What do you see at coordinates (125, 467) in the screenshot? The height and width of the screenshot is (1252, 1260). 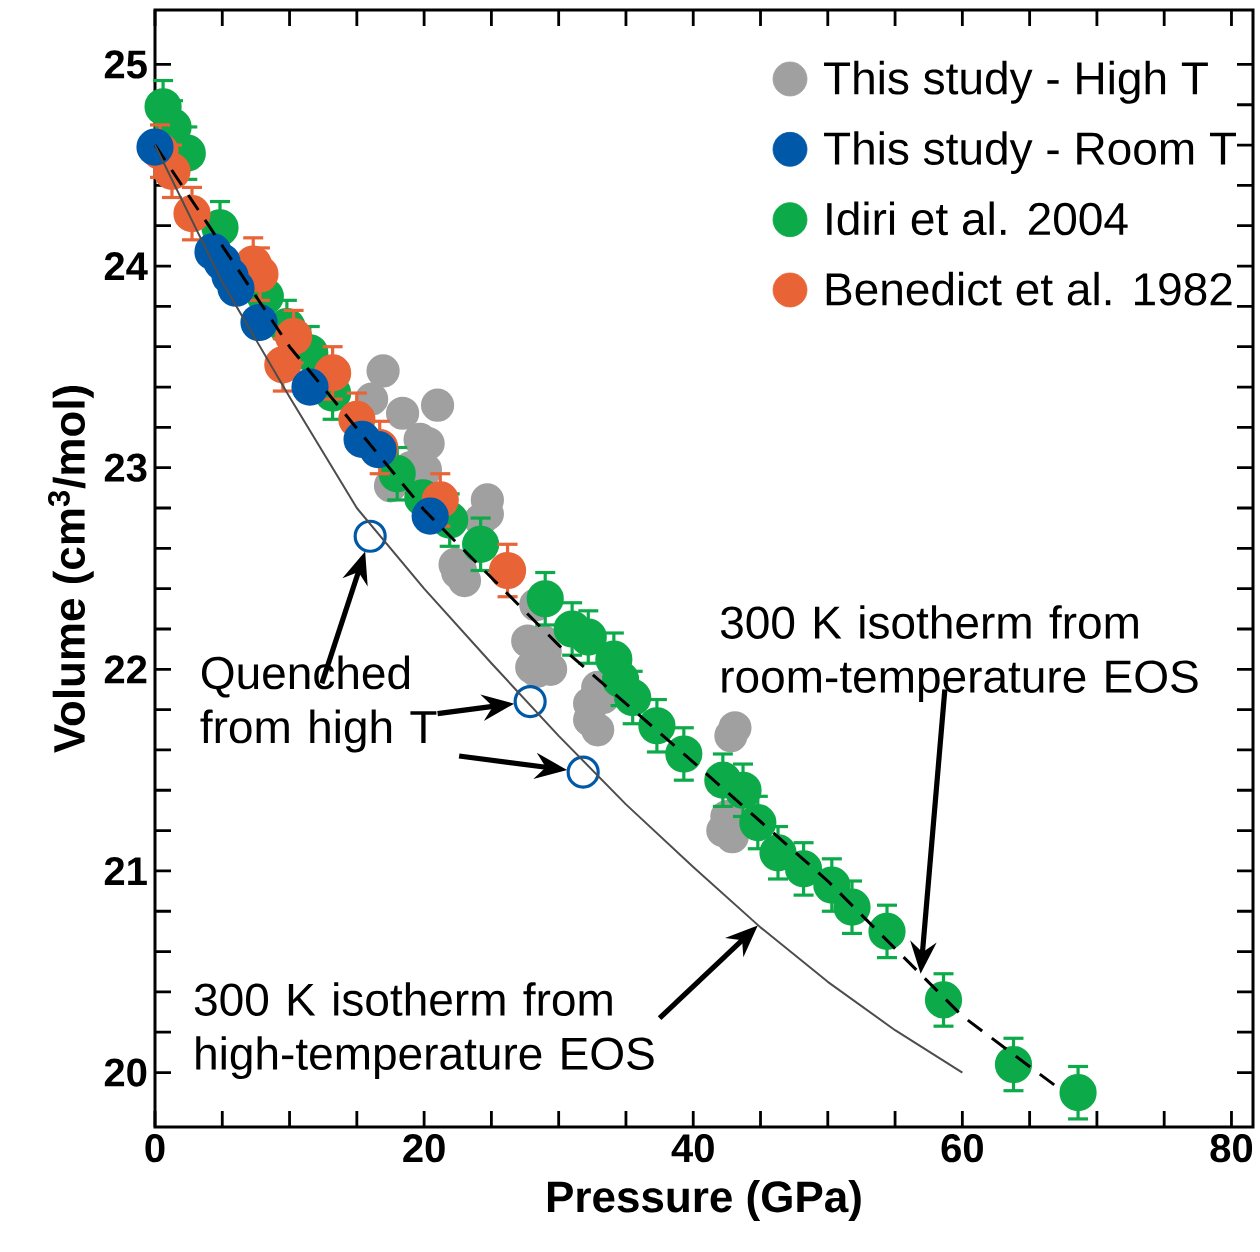 I see `y-tick-label: 23` at bounding box center [125, 467].